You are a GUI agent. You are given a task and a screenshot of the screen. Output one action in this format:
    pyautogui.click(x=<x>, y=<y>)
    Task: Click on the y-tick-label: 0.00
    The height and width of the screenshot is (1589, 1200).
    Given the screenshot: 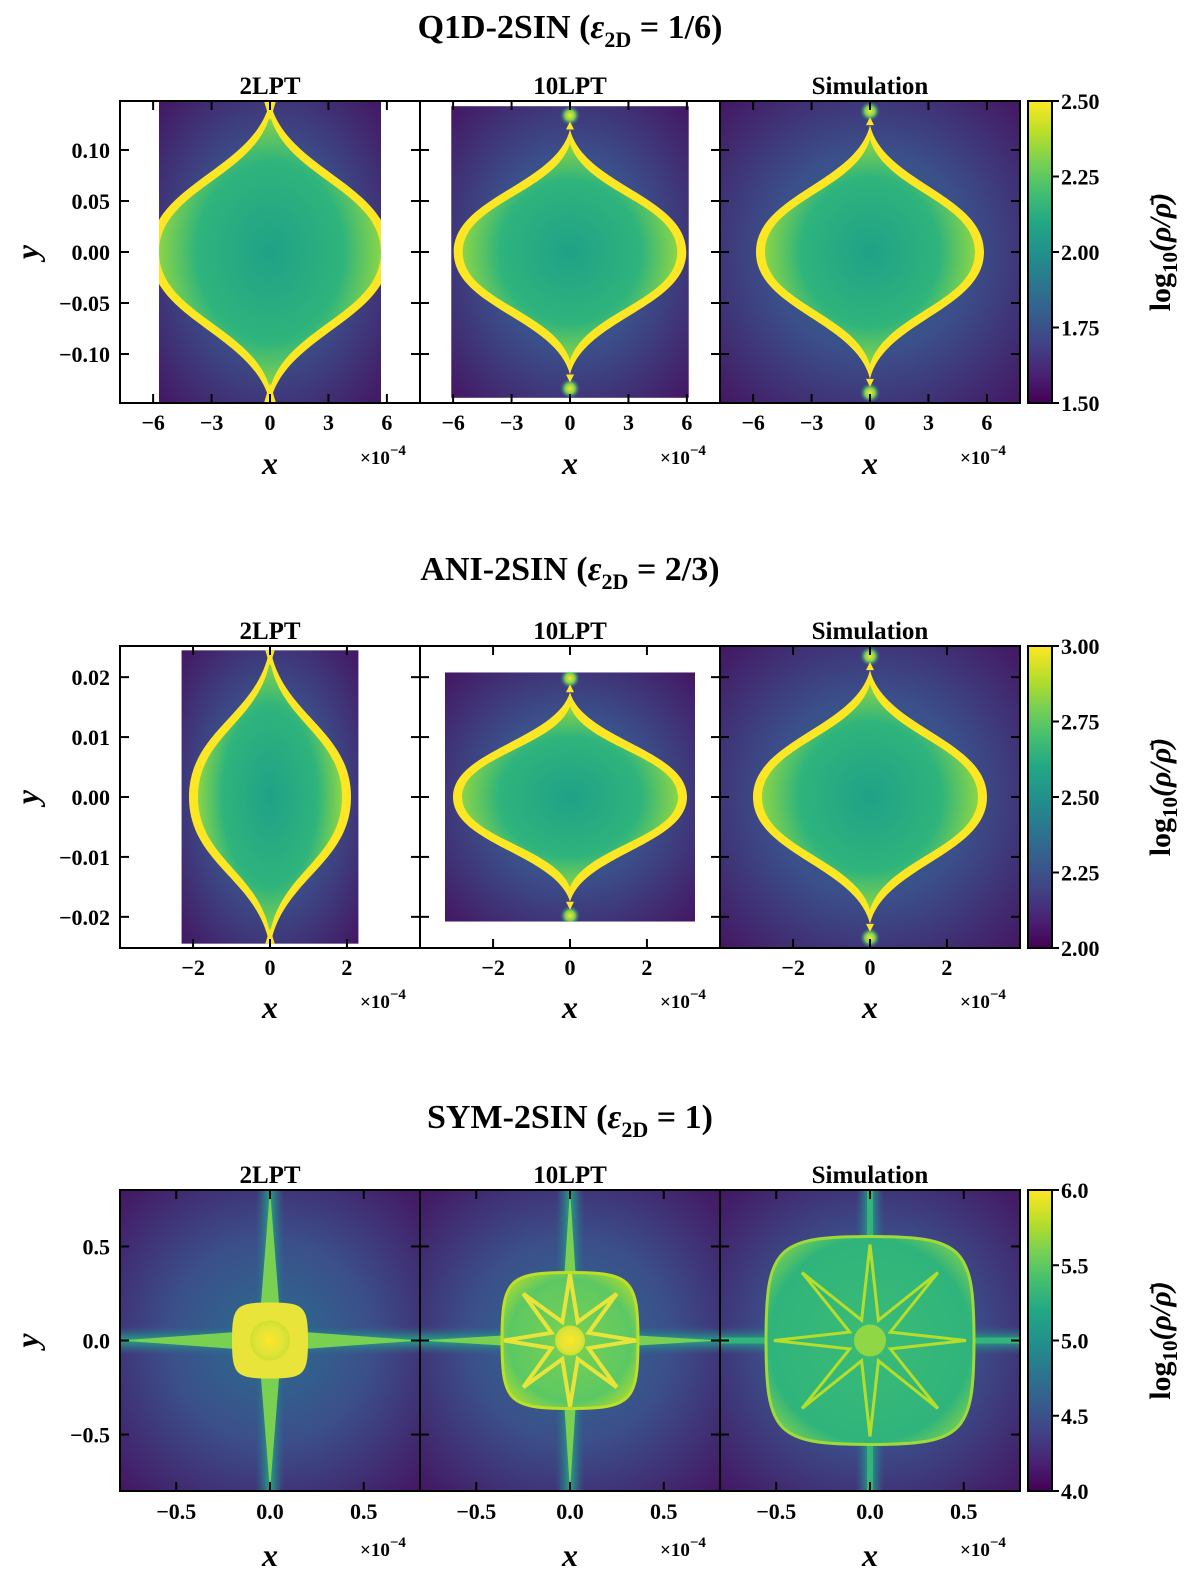 What is the action you would take?
    pyautogui.click(x=91, y=252)
    